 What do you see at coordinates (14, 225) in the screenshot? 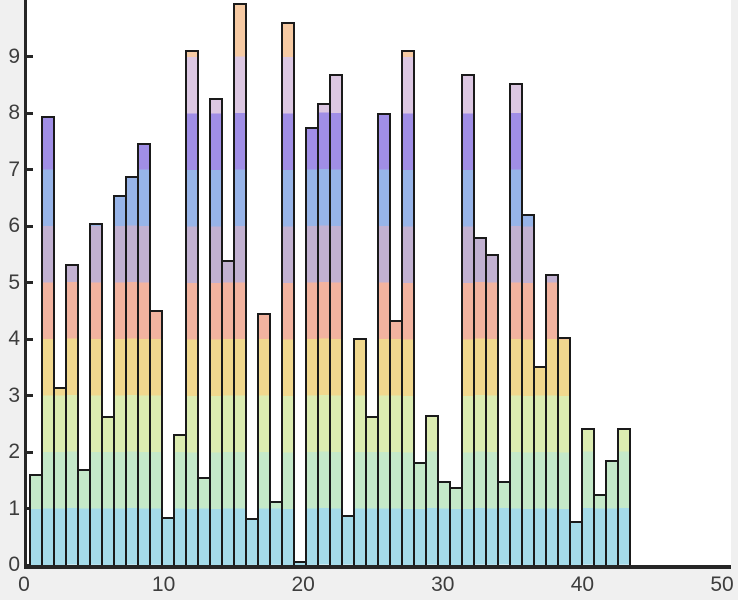
I see `y-tick-label: 6` at bounding box center [14, 225].